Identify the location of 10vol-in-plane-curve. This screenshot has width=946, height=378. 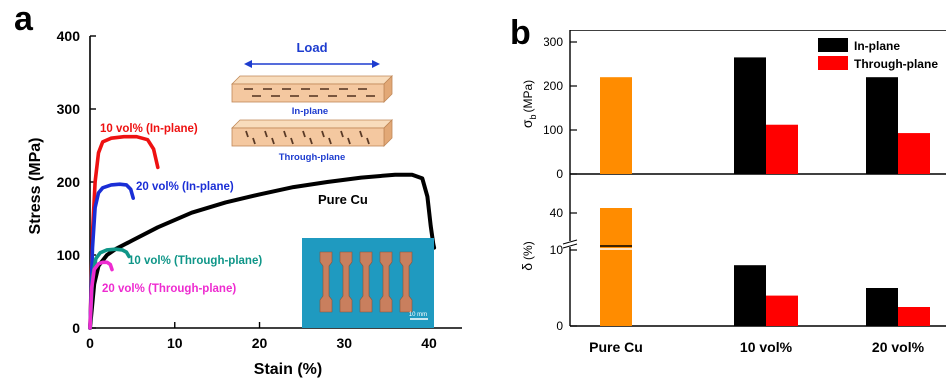
(124, 232).